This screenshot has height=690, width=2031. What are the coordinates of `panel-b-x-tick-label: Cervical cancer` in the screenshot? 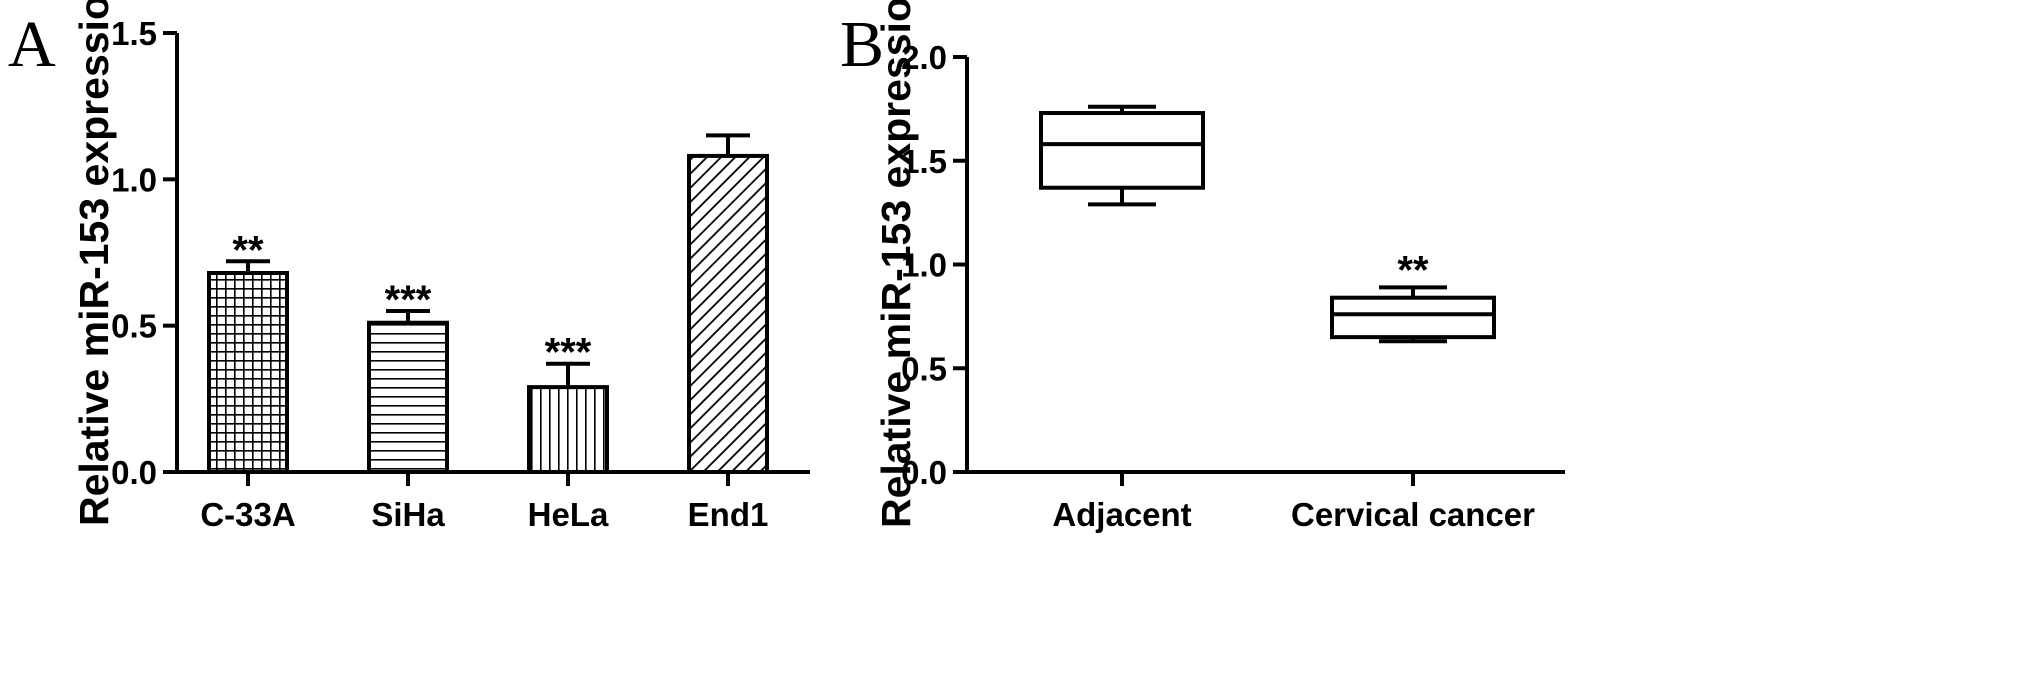 It's located at (1413, 514).